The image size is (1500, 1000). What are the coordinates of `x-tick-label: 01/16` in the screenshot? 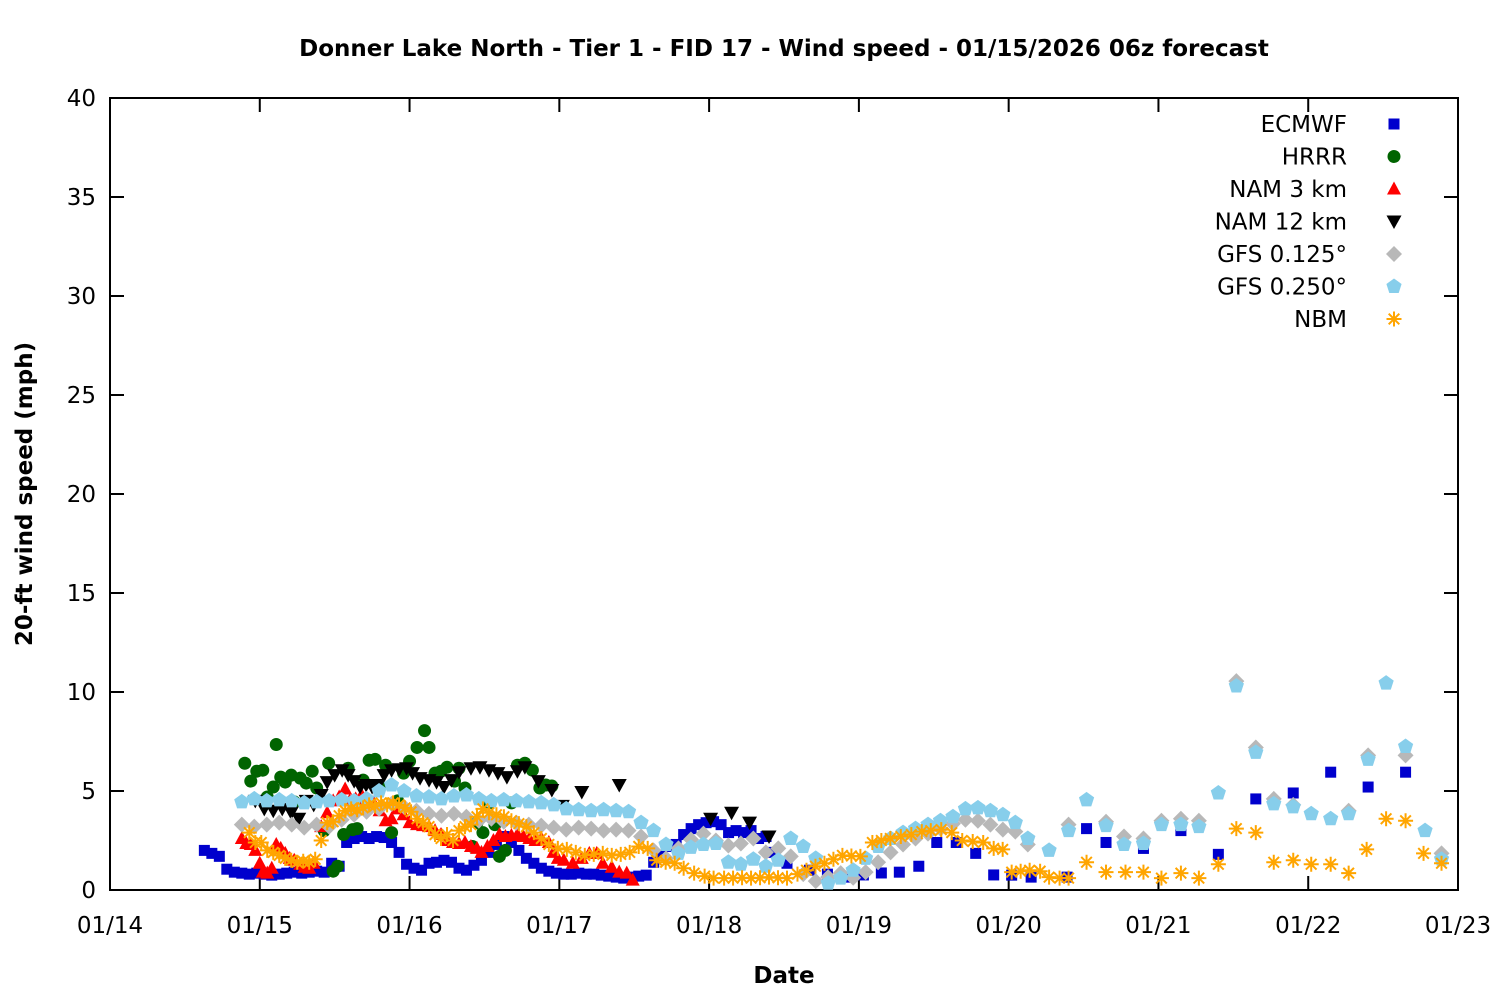 It's located at (409, 926).